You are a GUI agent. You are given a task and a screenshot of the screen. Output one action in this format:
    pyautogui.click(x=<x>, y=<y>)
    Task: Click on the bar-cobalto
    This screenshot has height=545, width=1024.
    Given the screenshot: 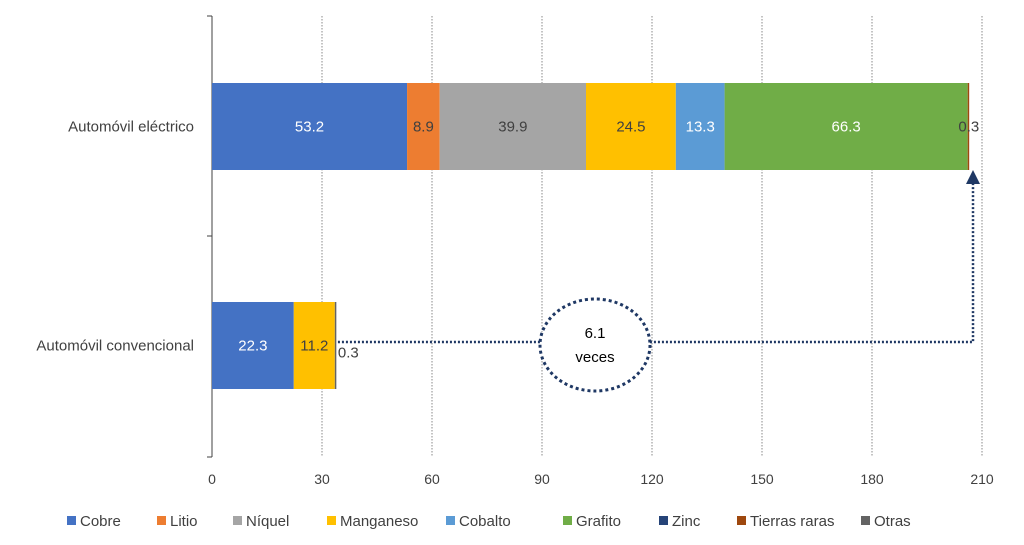 What is the action you would take?
    pyautogui.click(x=700, y=126)
    